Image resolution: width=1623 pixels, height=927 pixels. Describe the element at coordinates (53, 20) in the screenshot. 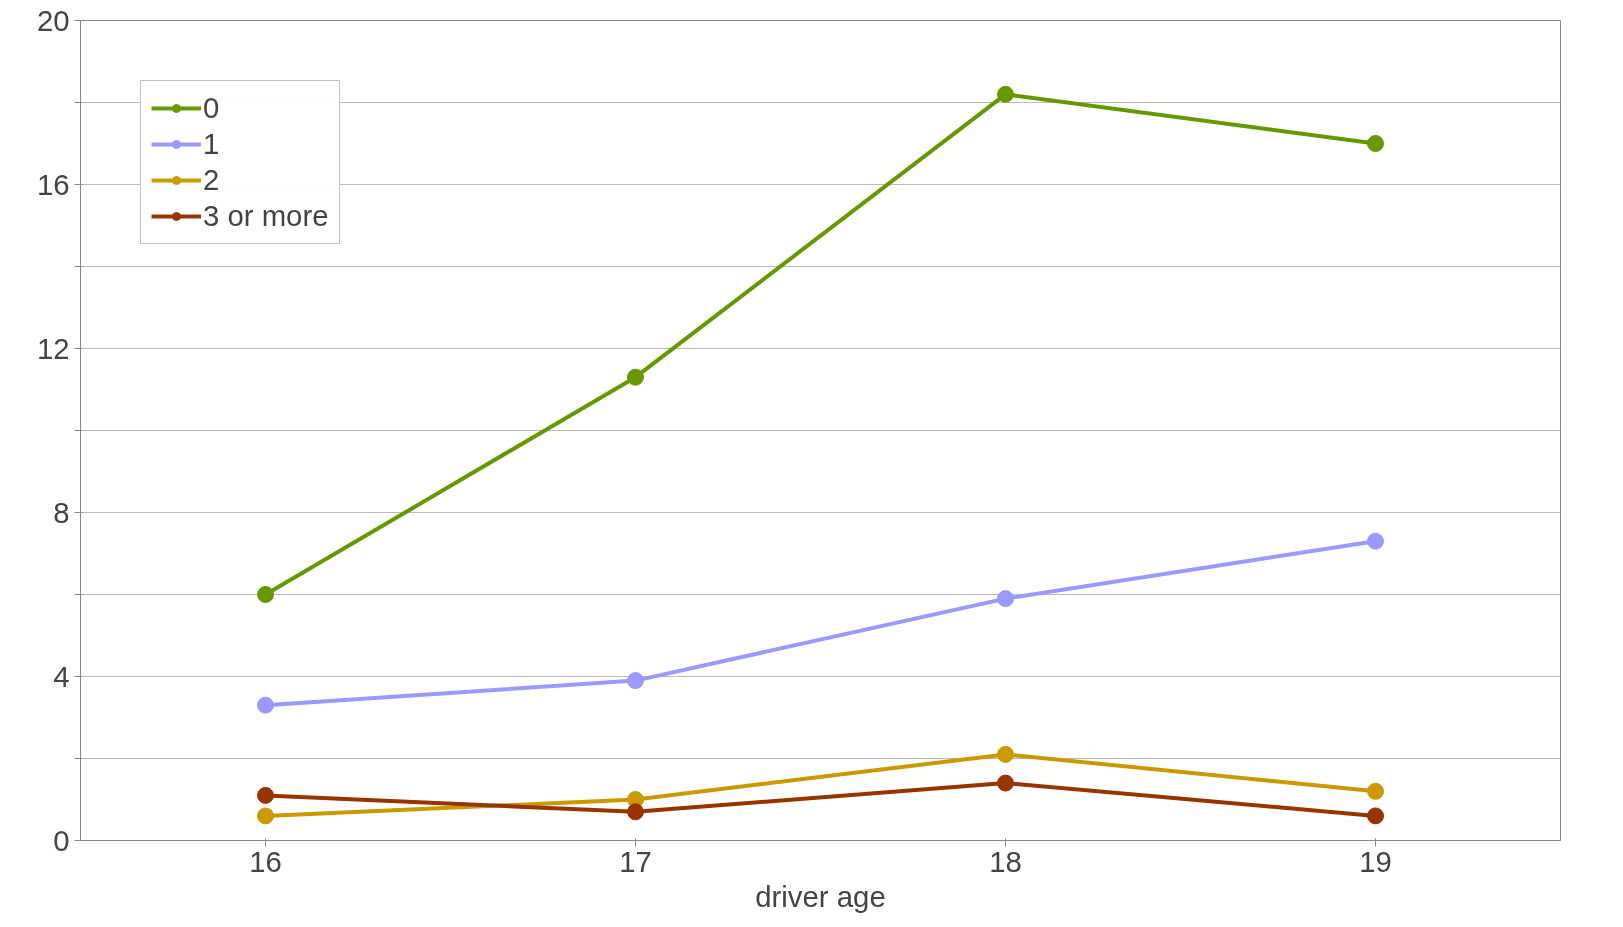

I see `y-tick-label: 20` at that location.